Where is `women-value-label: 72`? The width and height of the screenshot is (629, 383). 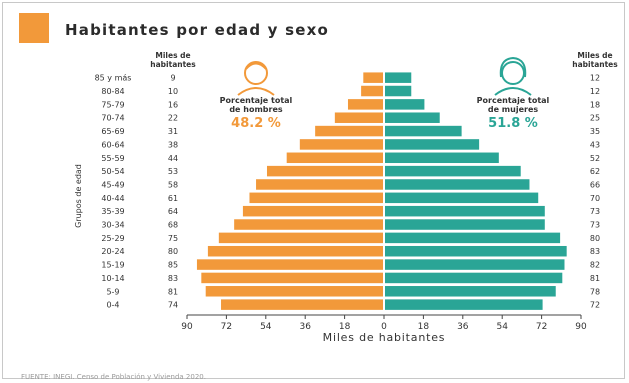
women-value-label: 72 is located at coordinates (595, 305).